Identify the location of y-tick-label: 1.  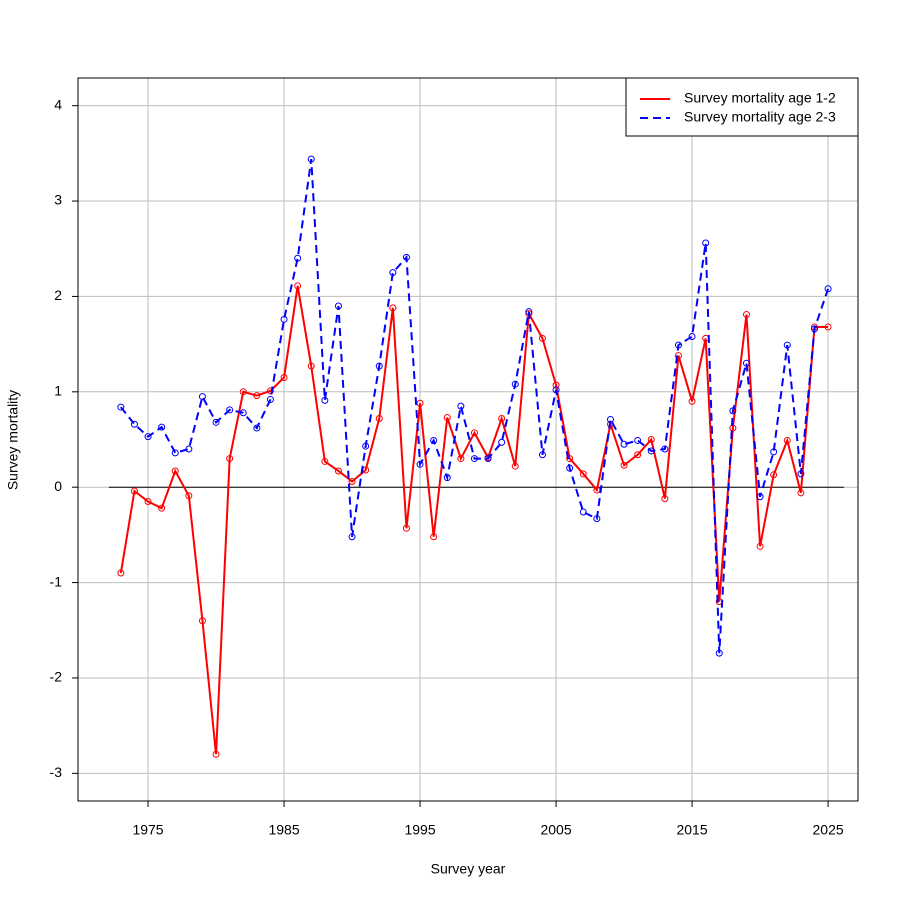
(58, 391).